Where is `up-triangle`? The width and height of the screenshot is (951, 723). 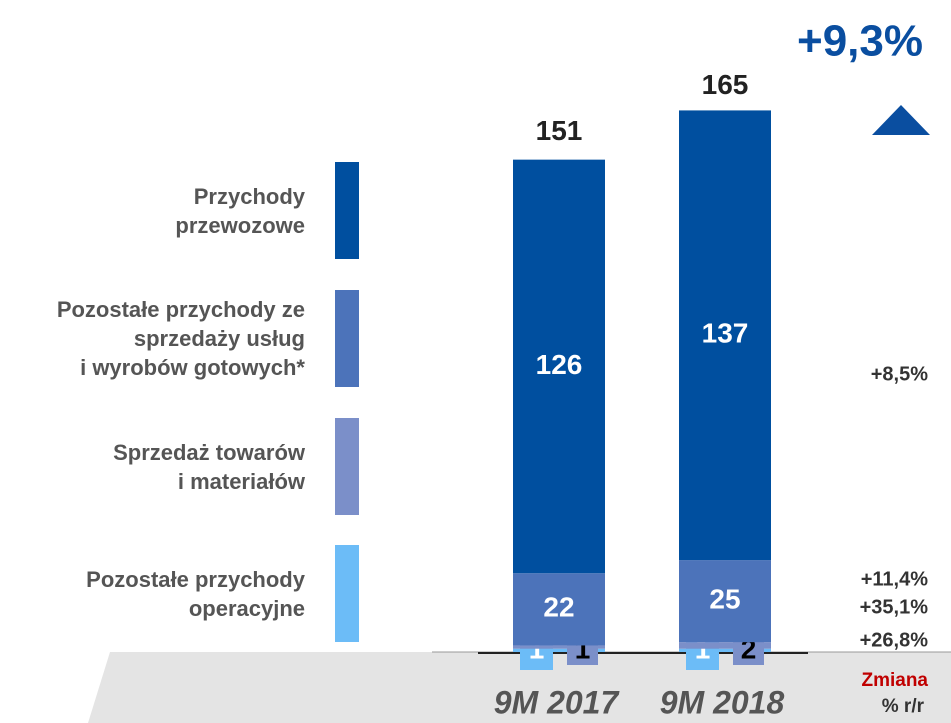
up-triangle is located at coordinates (901, 120).